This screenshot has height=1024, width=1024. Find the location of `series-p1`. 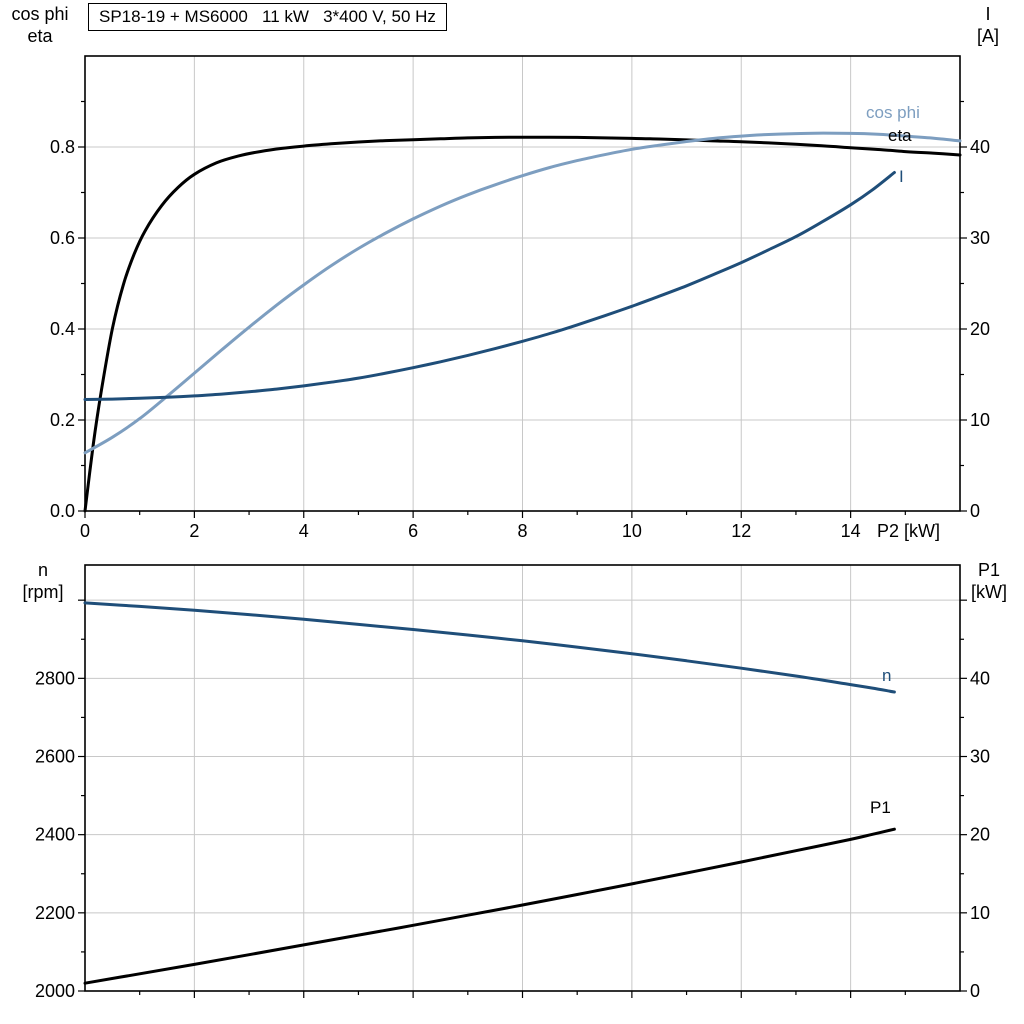

series-p1 is located at coordinates (489, 906).